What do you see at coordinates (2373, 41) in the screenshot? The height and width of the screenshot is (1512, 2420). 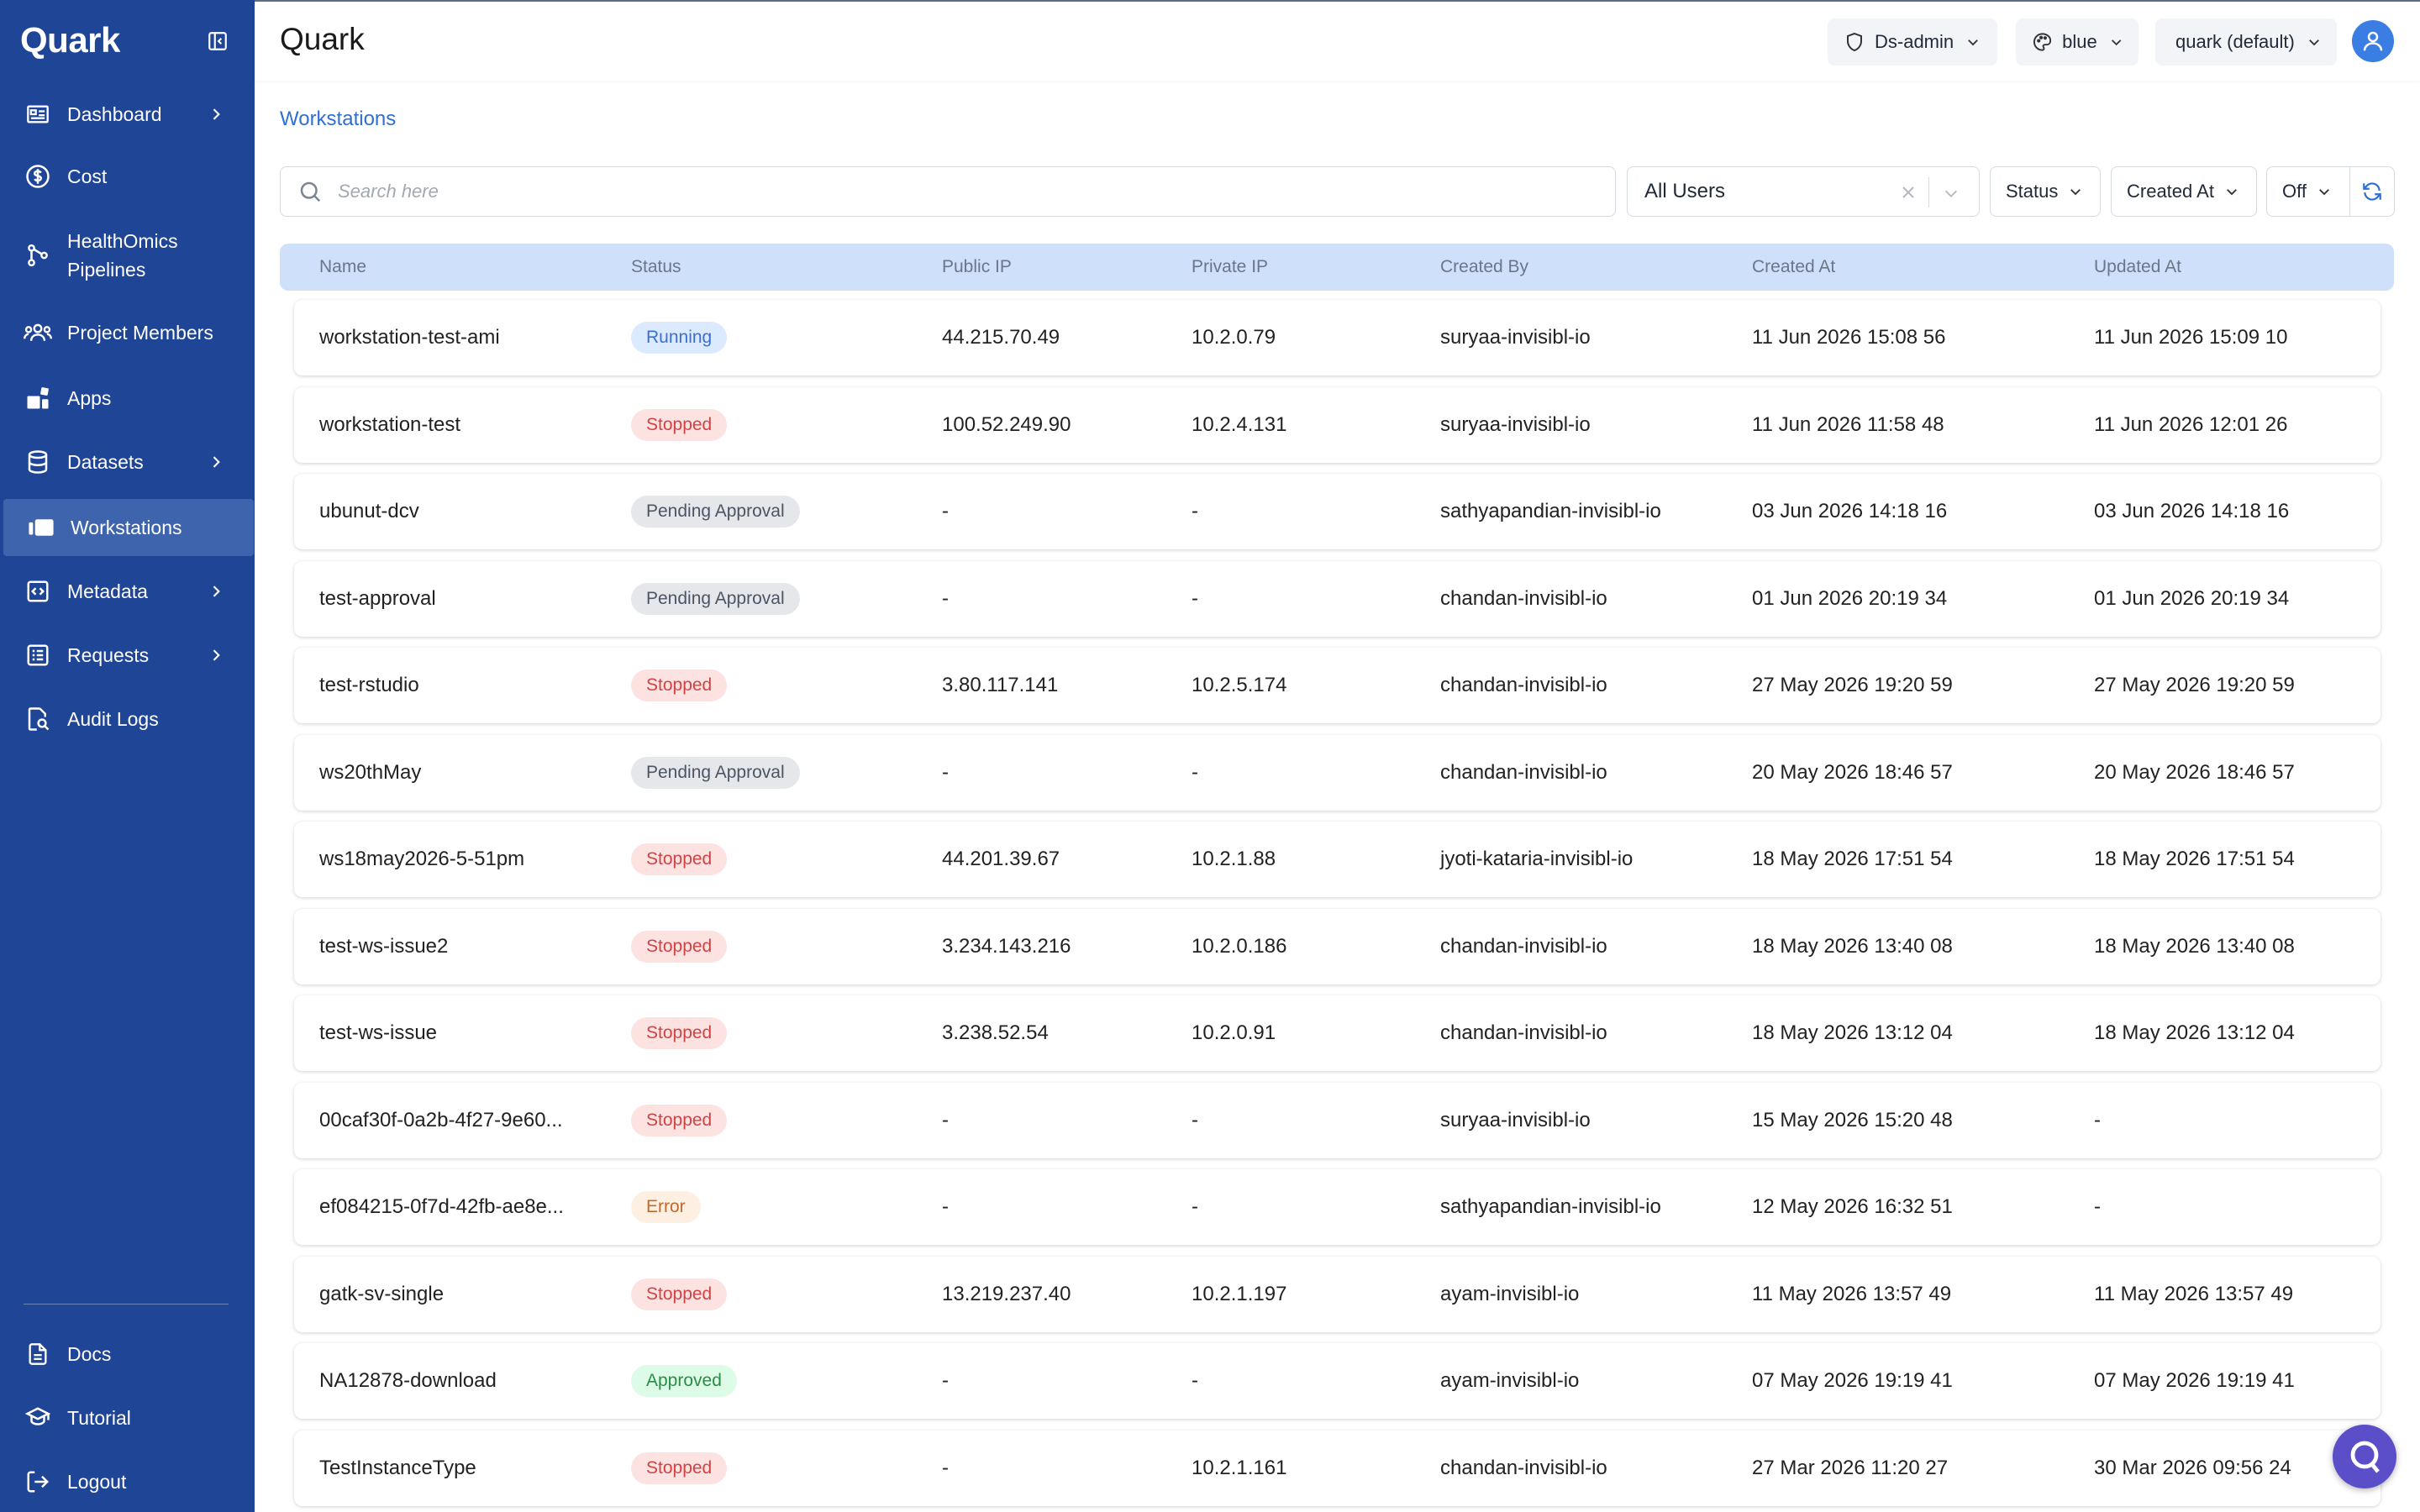 I see `user-avatar` at bounding box center [2373, 41].